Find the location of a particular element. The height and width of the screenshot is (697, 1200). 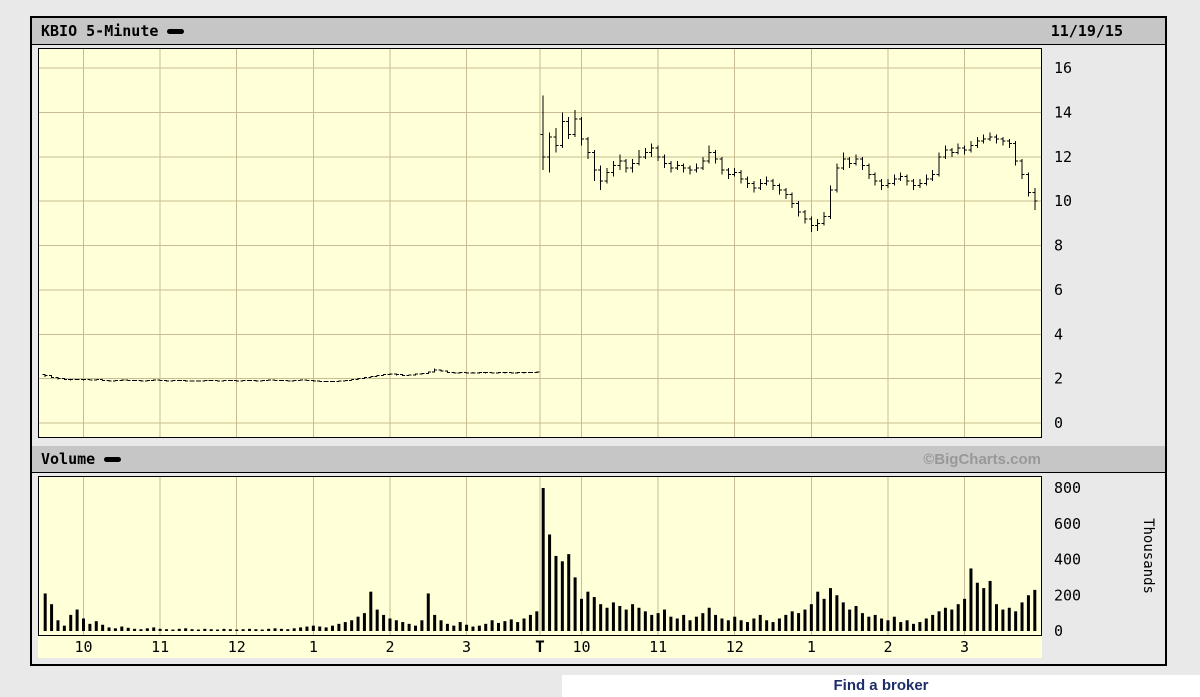

svg-text: T is located at coordinates (540, 646).